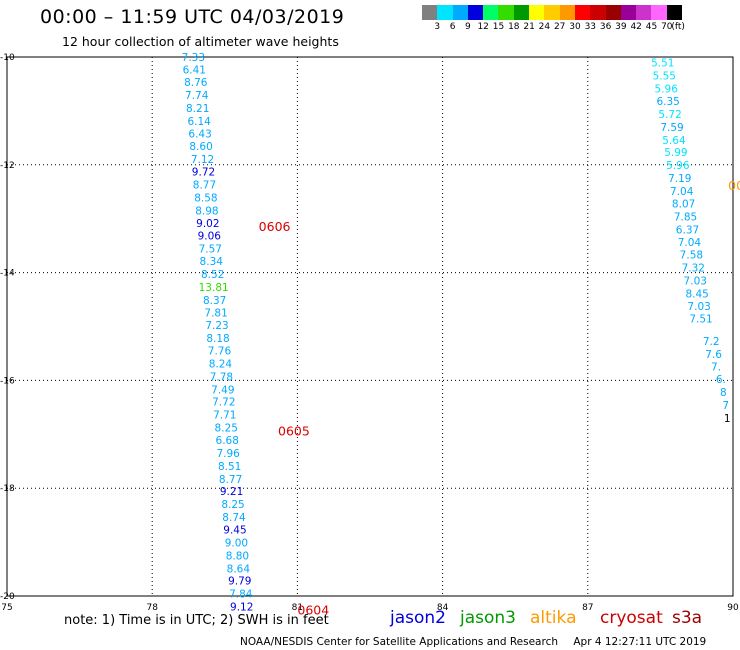  I want to click on color-scale-label: 42, so click(636, 27).